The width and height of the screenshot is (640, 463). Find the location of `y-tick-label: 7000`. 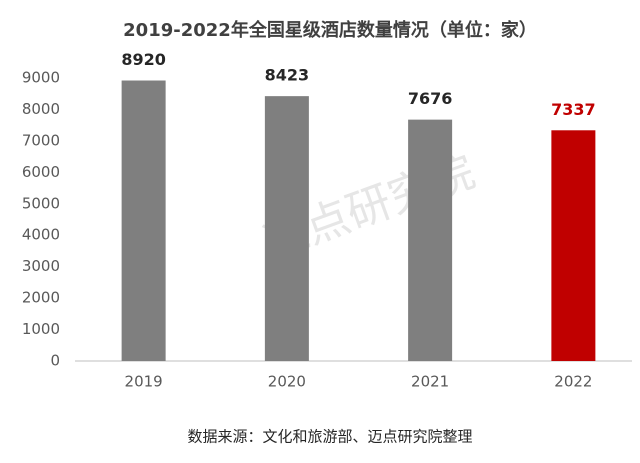

y-tick-label: 7000 is located at coordinates (41, 140).